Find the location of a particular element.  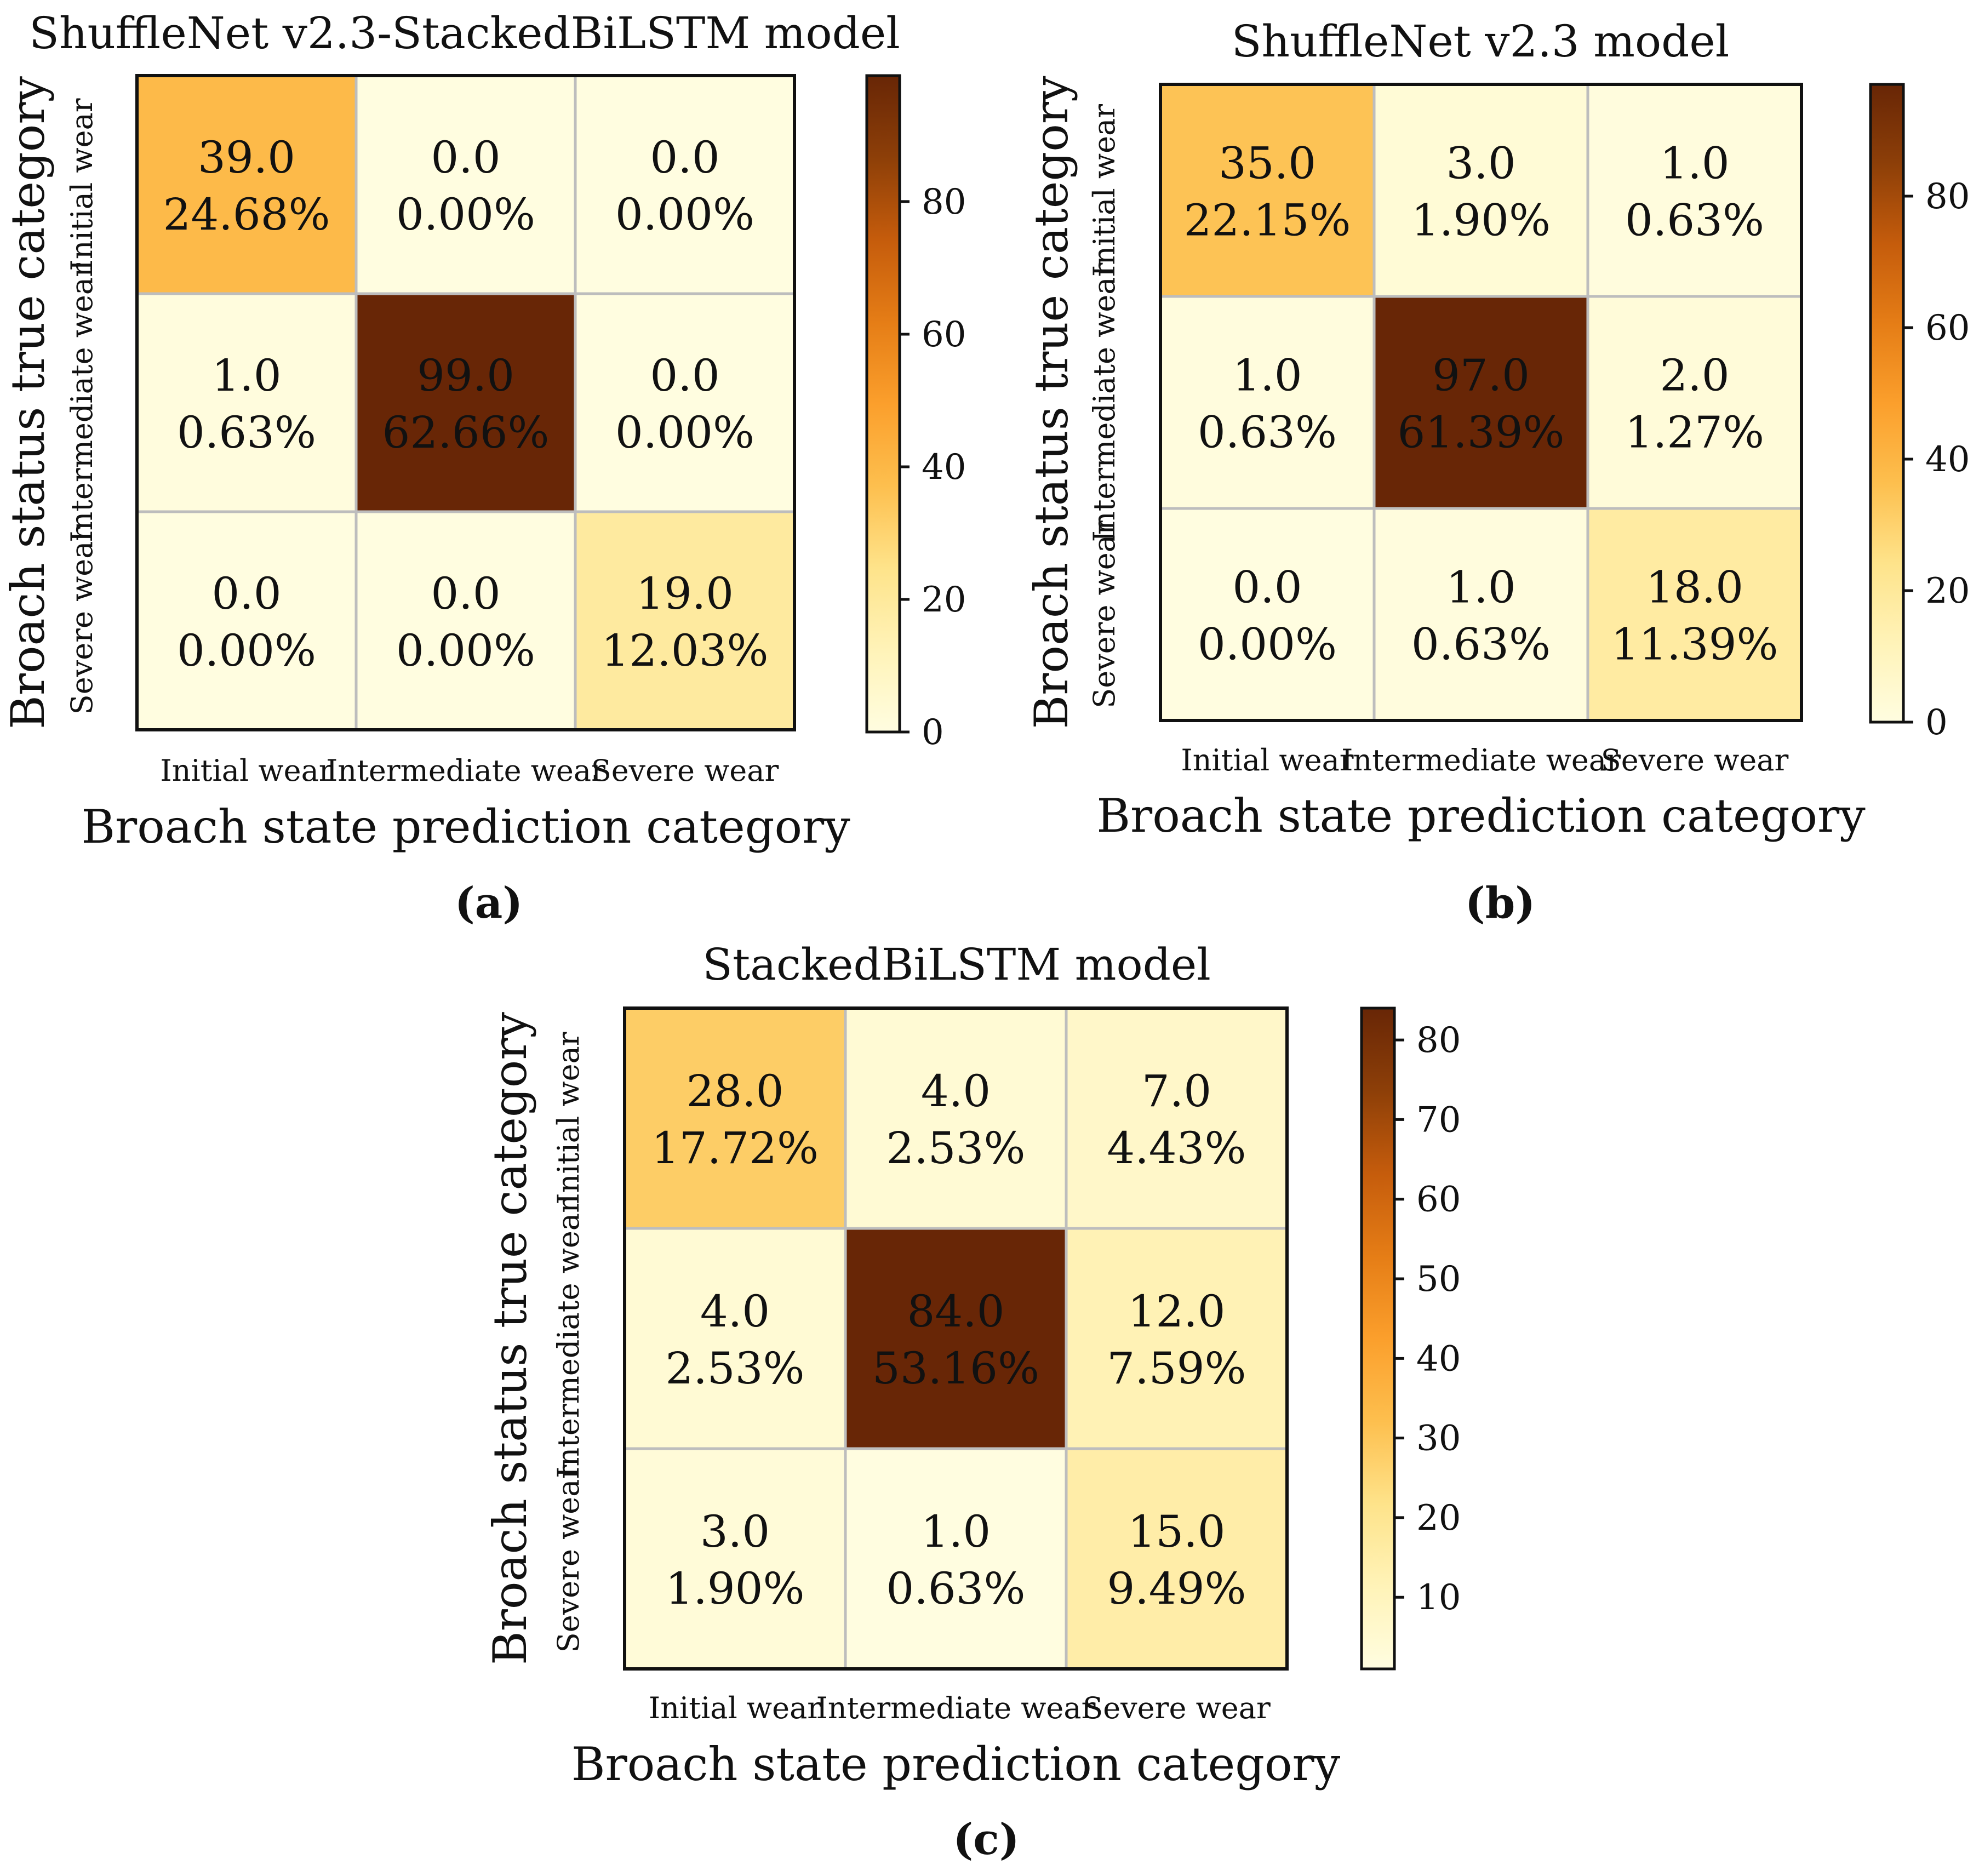

chart-title: StackedBiLSTM model is located at coordinates (956, 964).